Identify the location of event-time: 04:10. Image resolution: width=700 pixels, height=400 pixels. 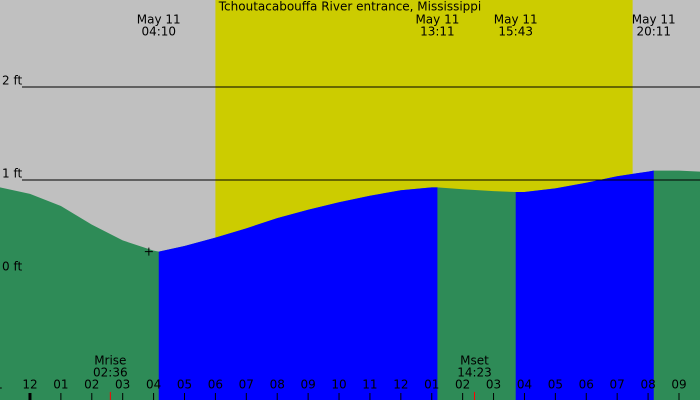
(158, 32).